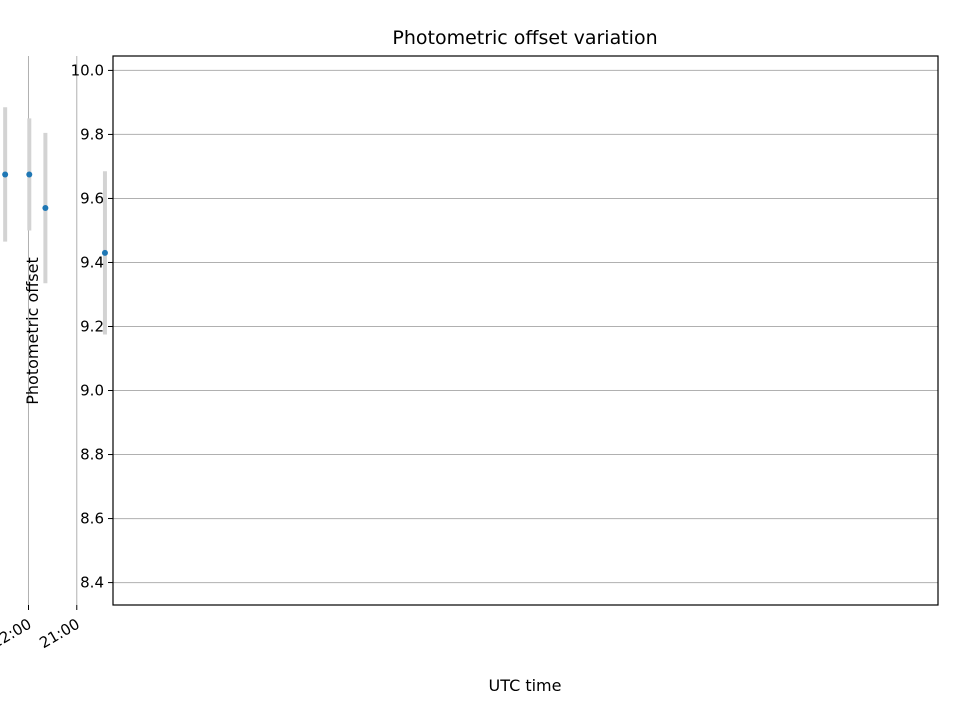  Describe the element at coordinates (525, 685) in the screenshot. I see `x-axis-label: UTC time` at that location.